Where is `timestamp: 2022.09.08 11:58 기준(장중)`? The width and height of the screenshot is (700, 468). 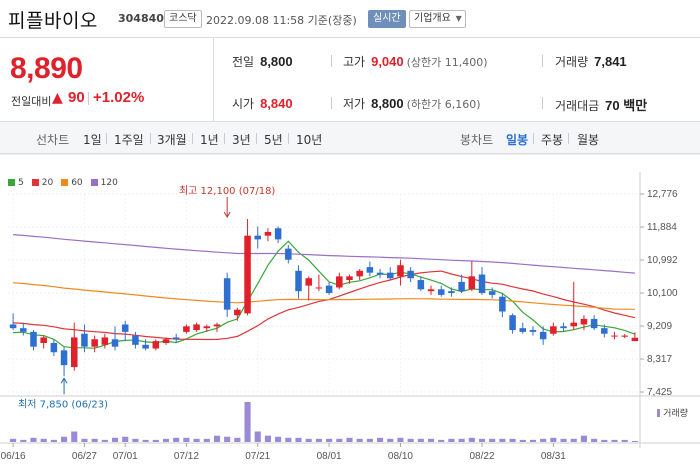 timestamp: 2022.09.08 11:58 기준(장중) is located at coordinates (281, 20).